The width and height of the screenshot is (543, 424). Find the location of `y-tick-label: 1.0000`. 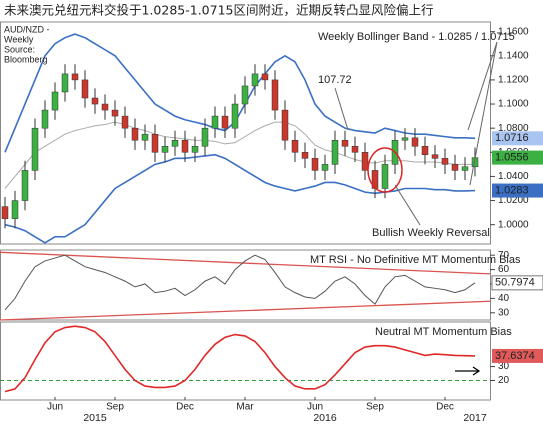

y-tick-label: 1.0000 is located at coordinates (513, 224).